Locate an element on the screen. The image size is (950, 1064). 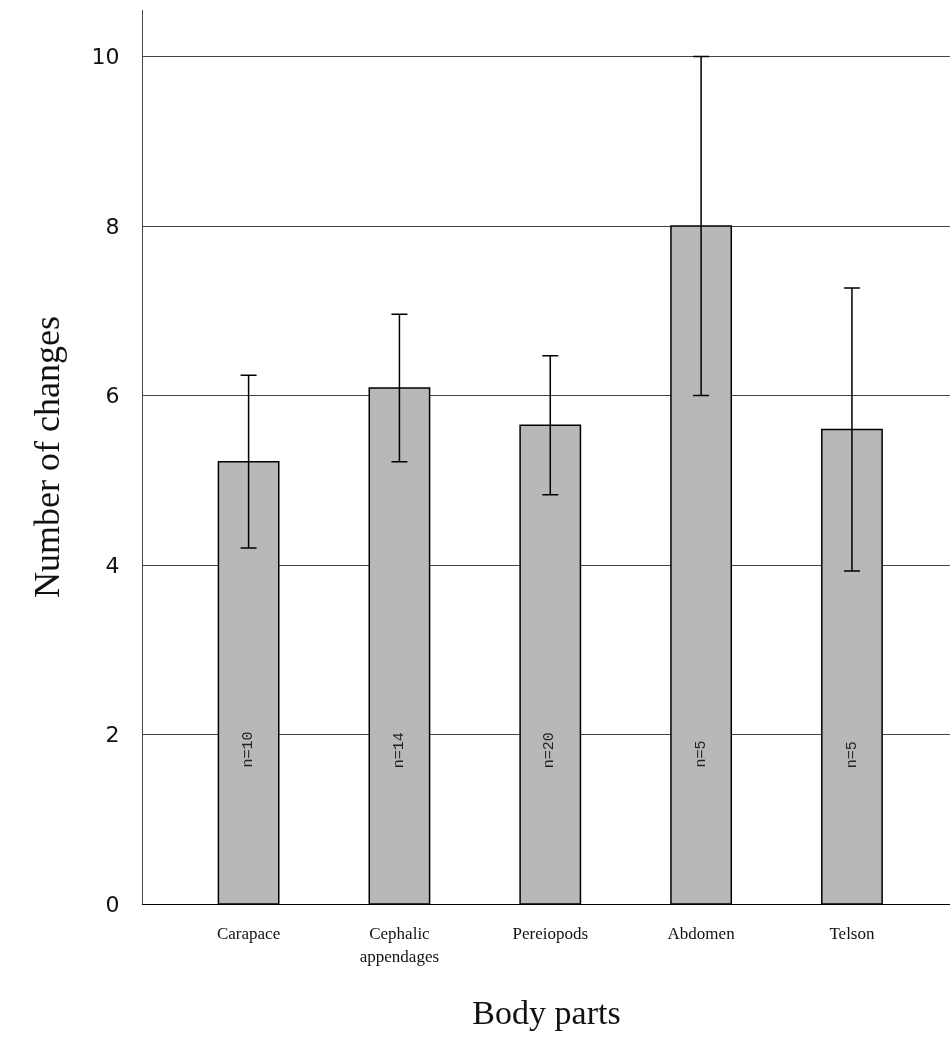
annotation: n=20 is located at coordinates (550, 750).